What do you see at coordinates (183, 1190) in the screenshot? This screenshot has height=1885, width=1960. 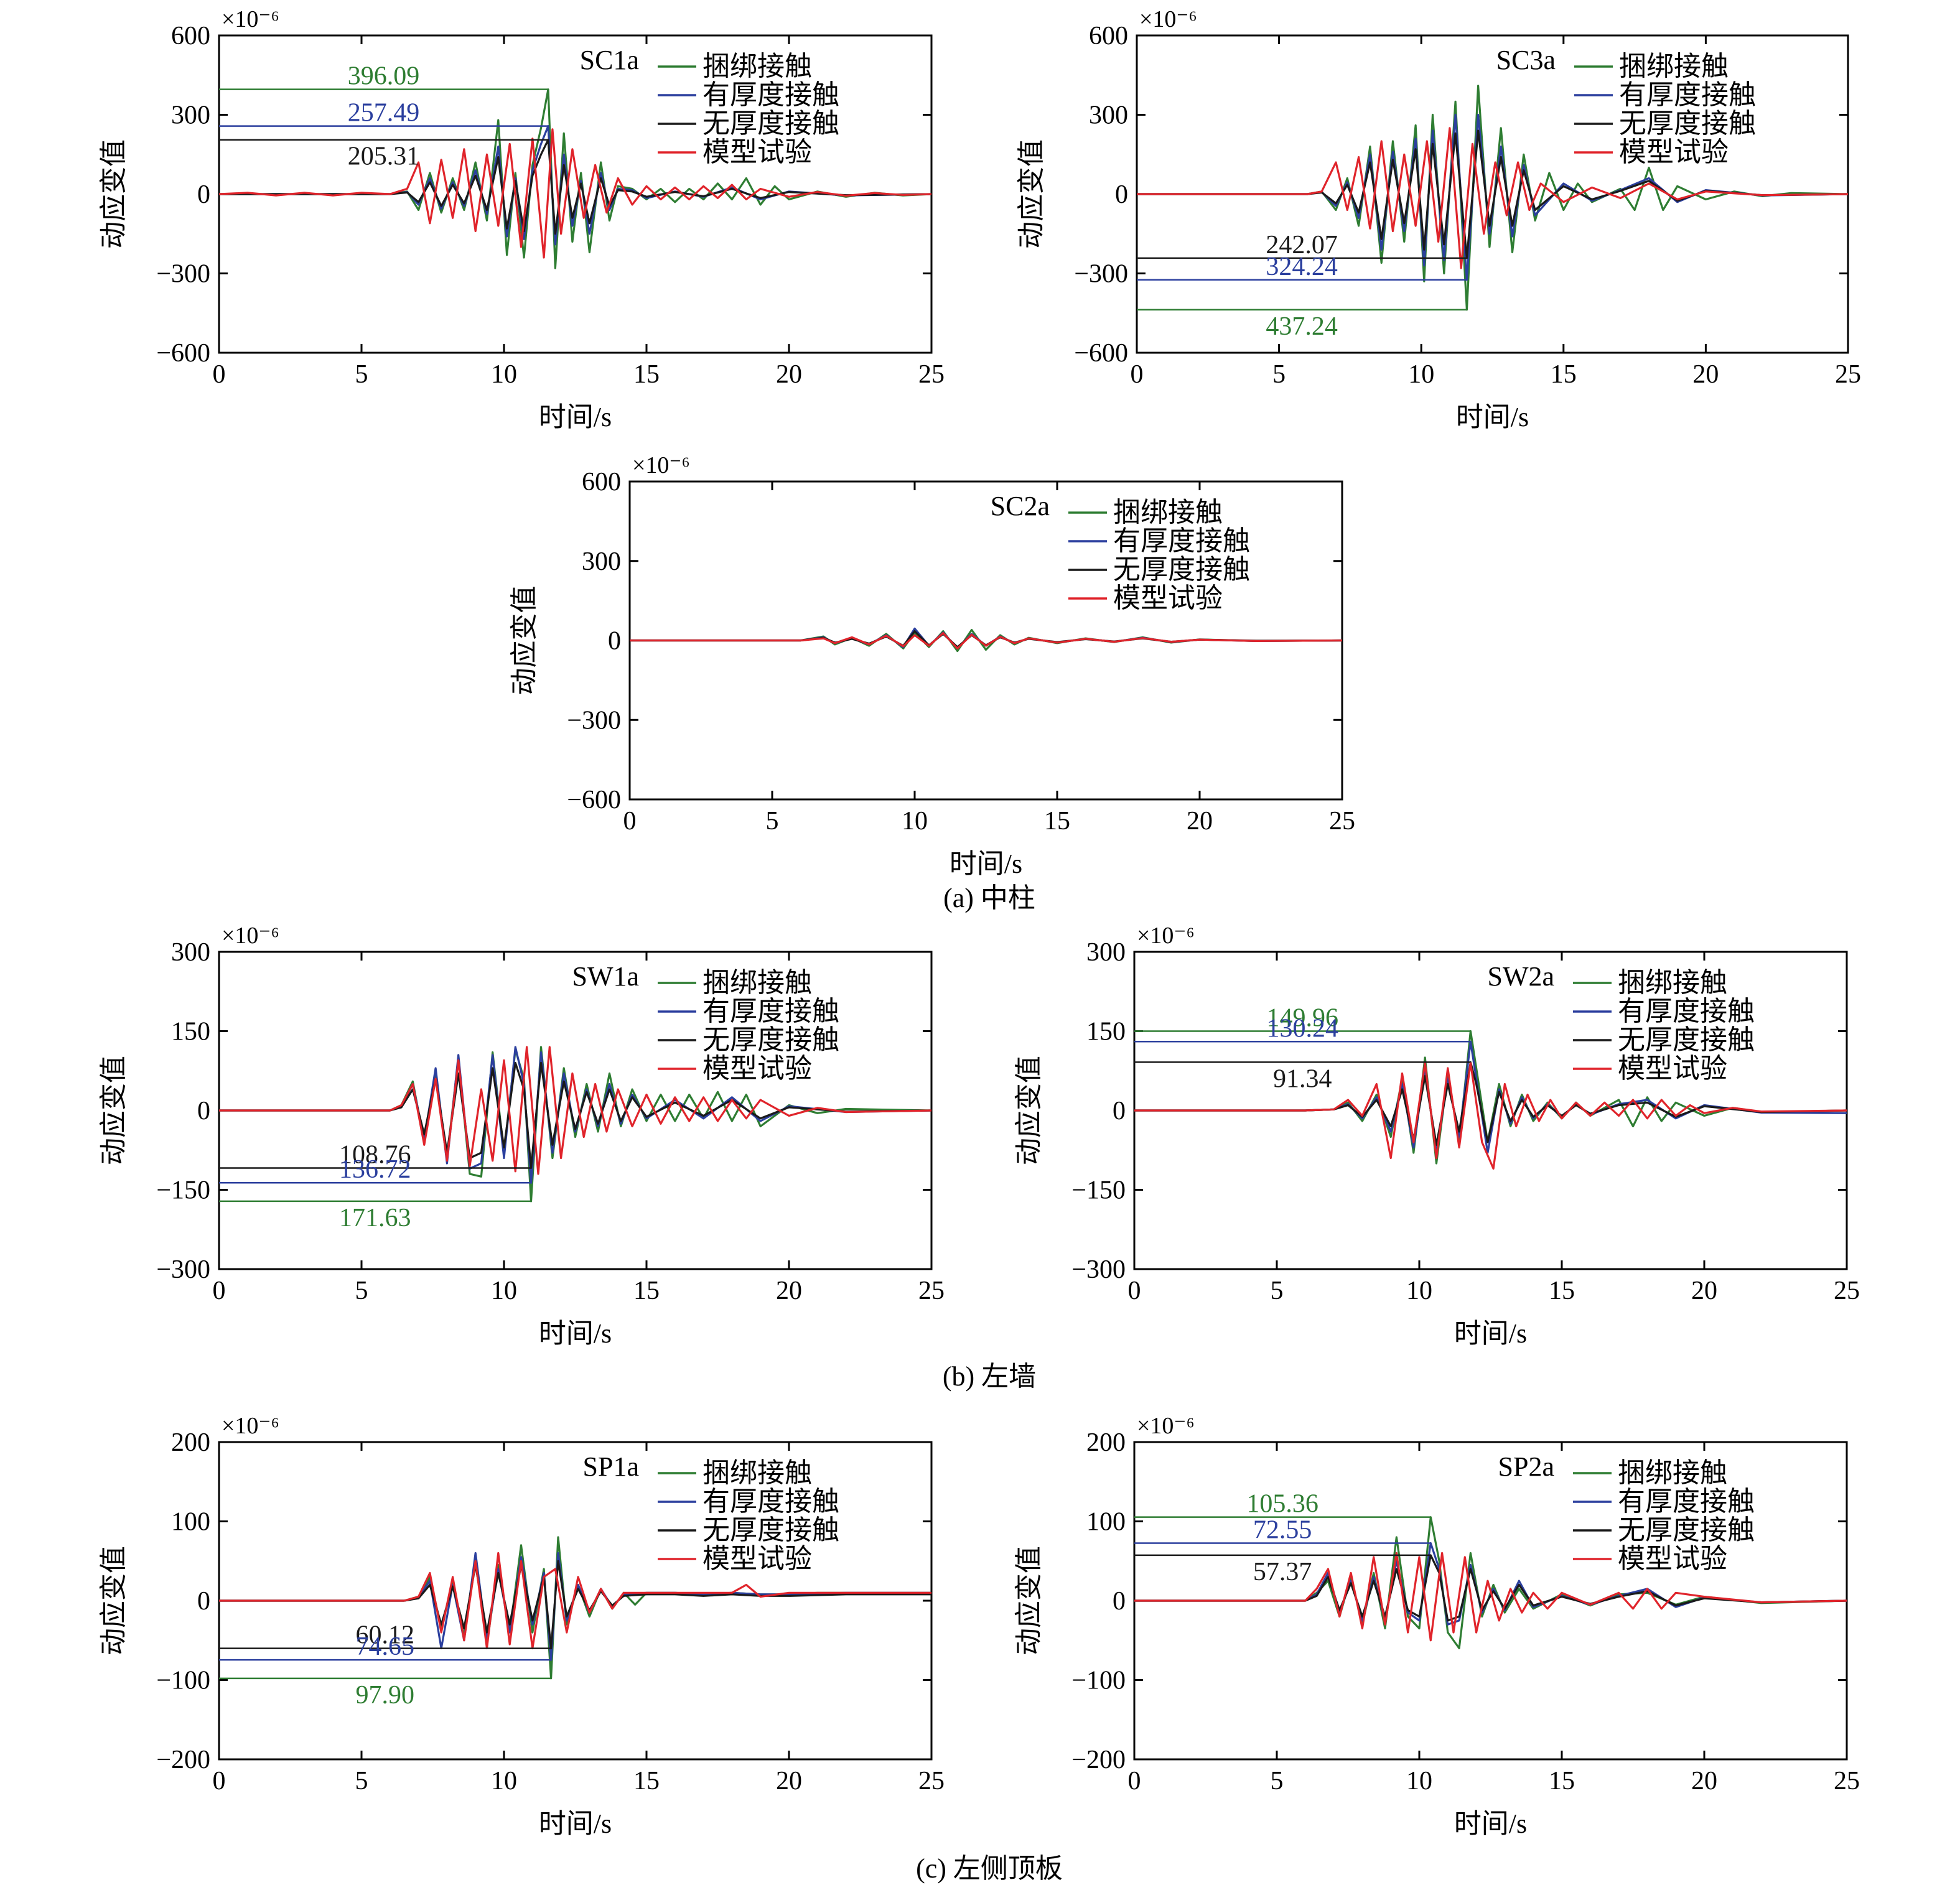 I see `y-tick-label: −150` at bounding box center [183, 1190].